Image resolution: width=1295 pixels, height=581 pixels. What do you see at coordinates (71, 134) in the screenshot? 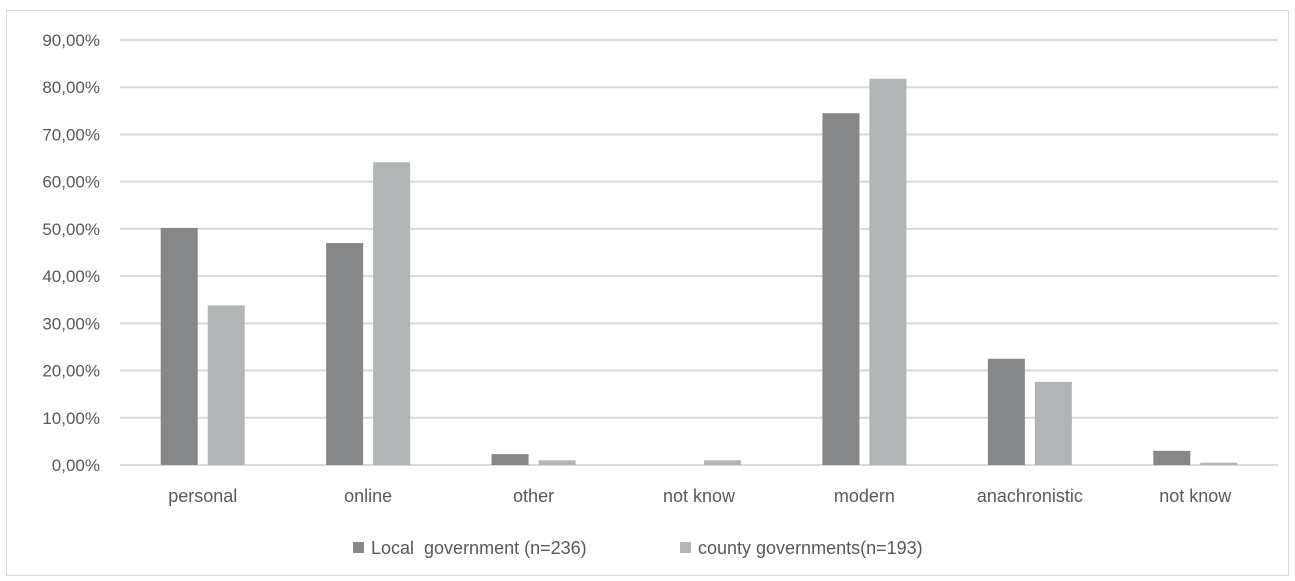
I see `y-tick-label: 70,00%` at bounding box center [71, 134].